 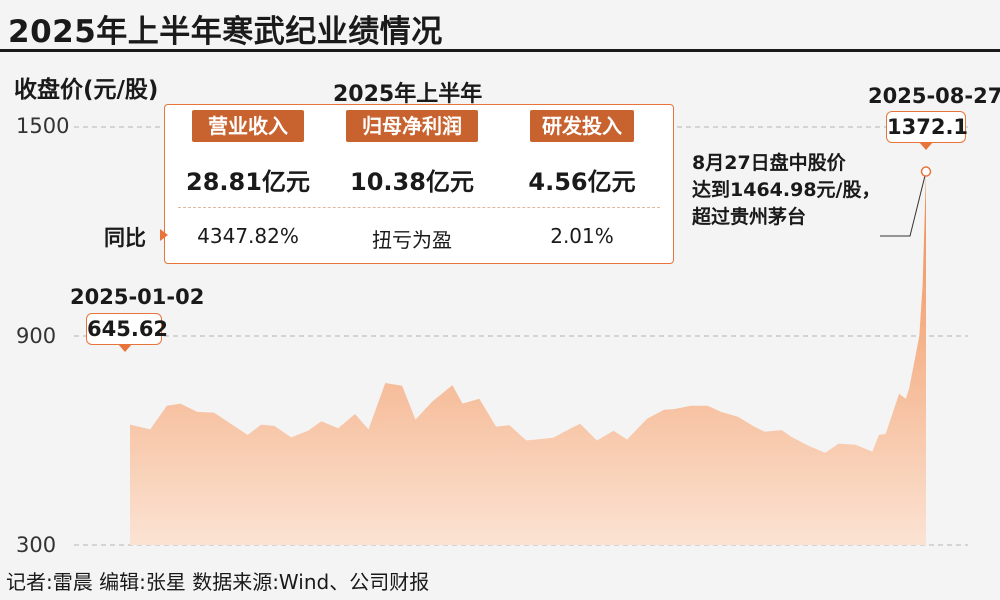 What do you see at coordinates (86, 90) in the screenshot?
I see `y-axis-label: 收盘价(元/股)` at bounding box center [86, 90].